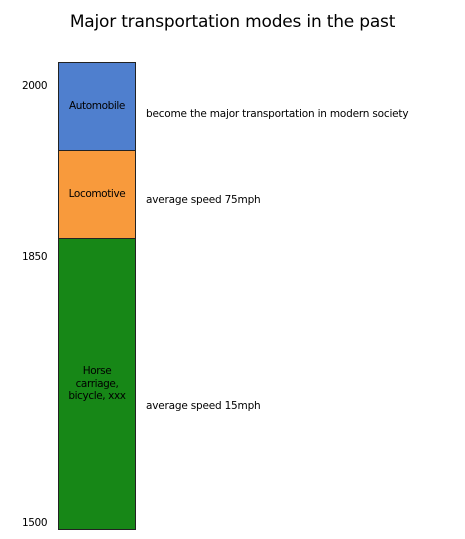 This screenshot has height=539, width=465. Describe the element at coordinates (203, 406) in the screenshot. I see `description-horse-carriage: average speed 15mph` at that location.